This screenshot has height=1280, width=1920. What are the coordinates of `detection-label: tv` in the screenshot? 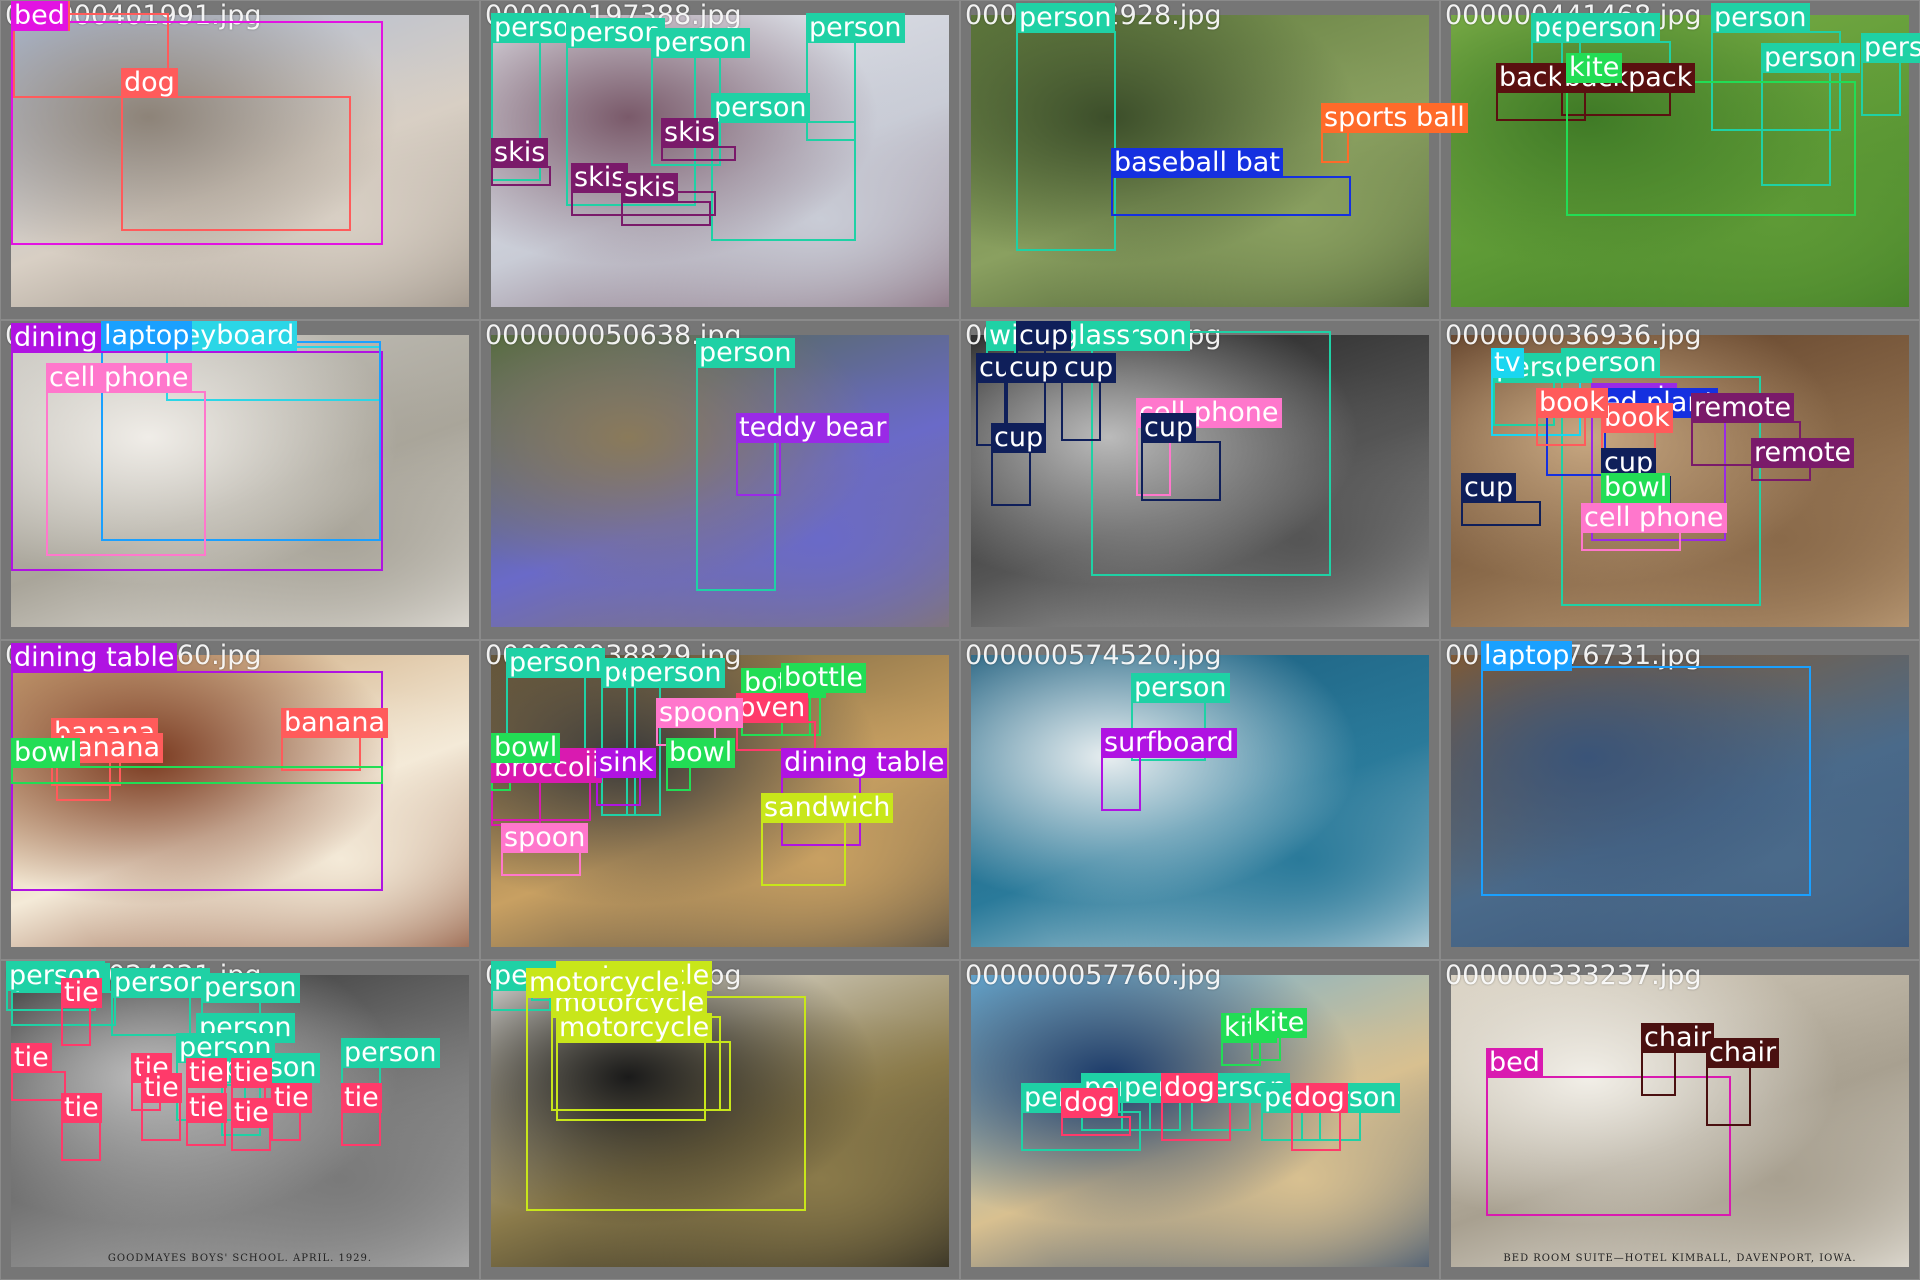 It's located at (1507, 363).